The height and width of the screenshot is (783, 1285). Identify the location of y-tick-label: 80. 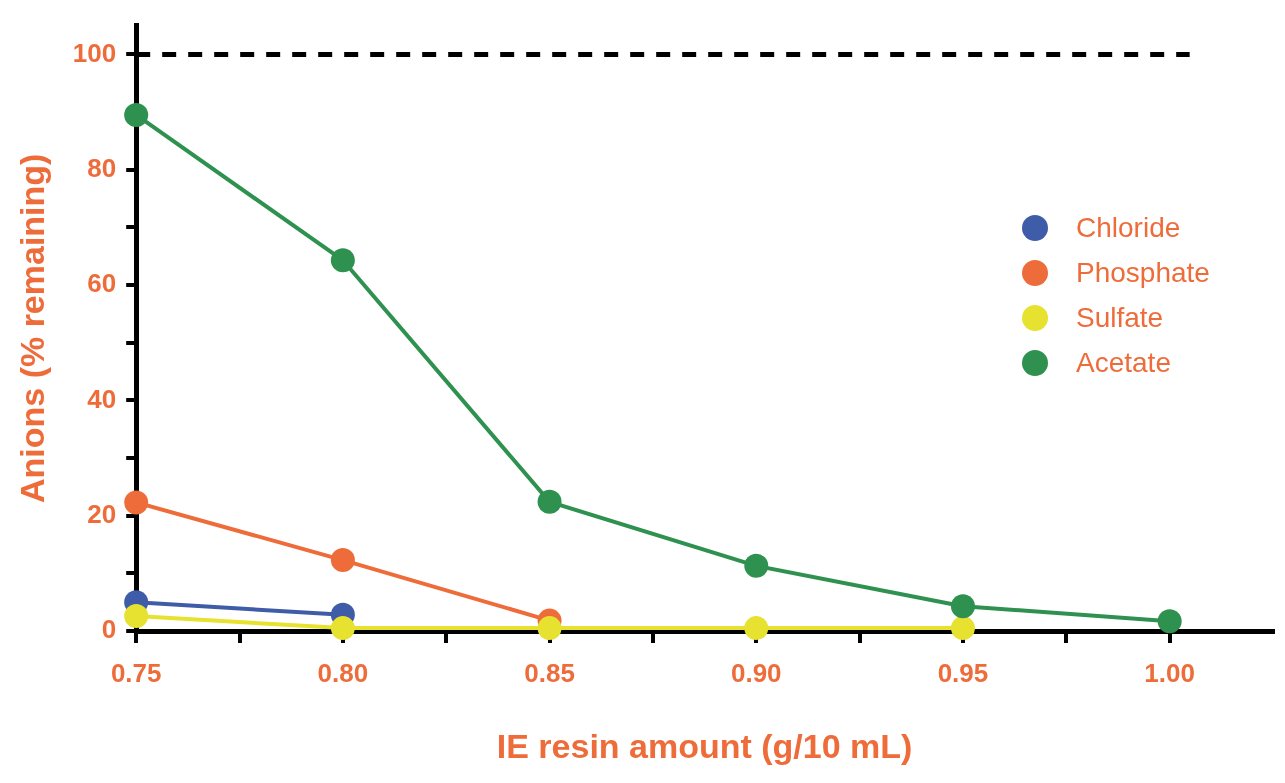
(102, 167).